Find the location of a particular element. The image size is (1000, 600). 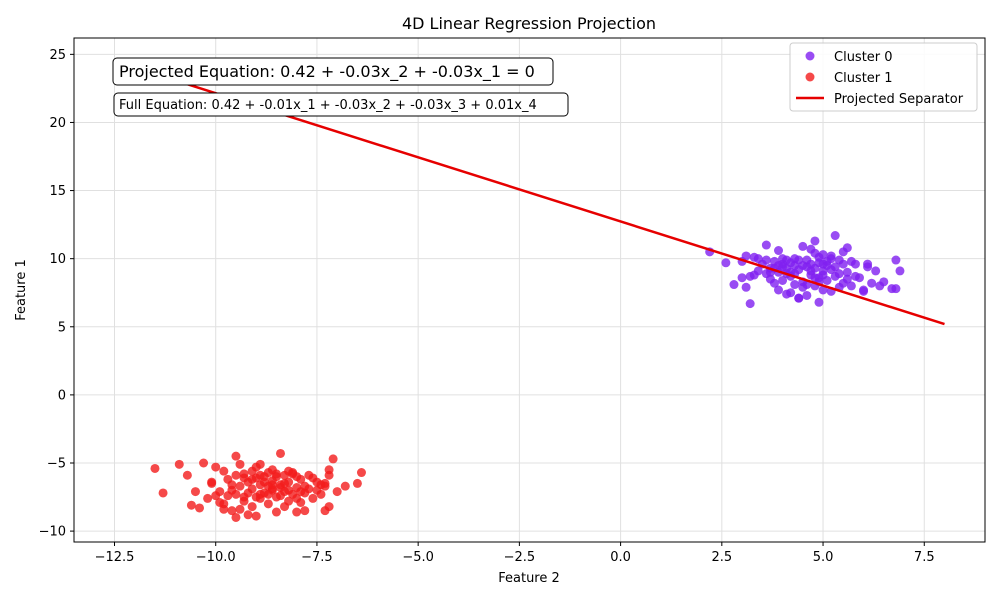

x-tick-label: −12.5 is located at coordinates (115, 557).